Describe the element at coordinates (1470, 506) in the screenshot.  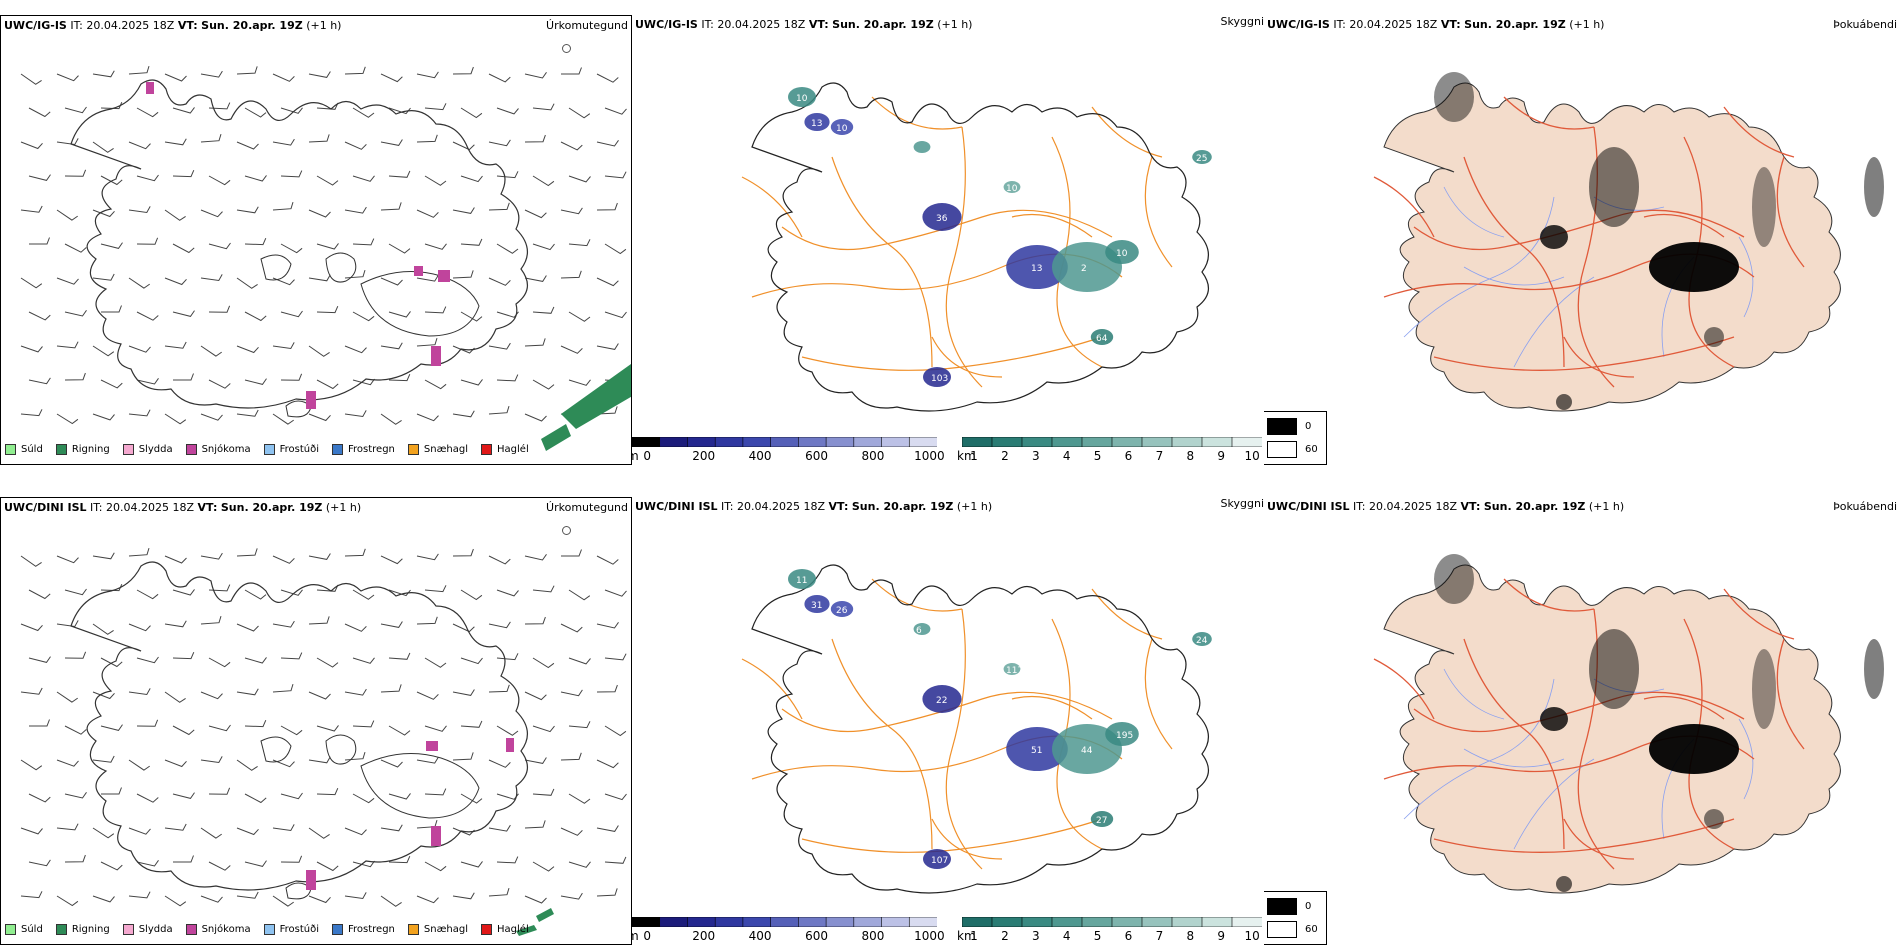
I see `vt-label: VT:` at that location.